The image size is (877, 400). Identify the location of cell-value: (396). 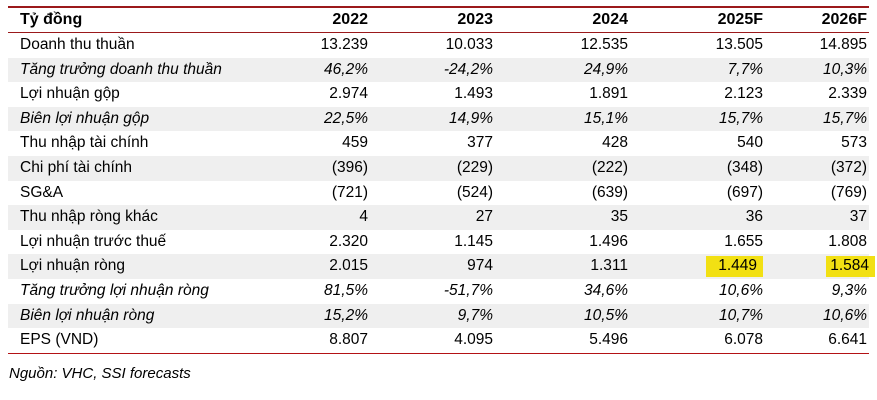
(307, 168).